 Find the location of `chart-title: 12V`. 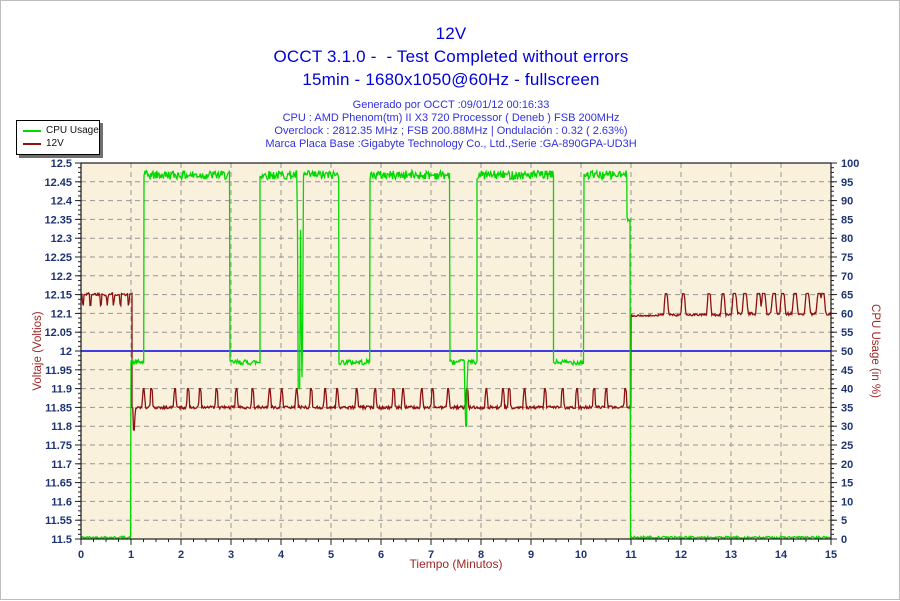

chart-title: 12V is located at coordinates (451, 33).